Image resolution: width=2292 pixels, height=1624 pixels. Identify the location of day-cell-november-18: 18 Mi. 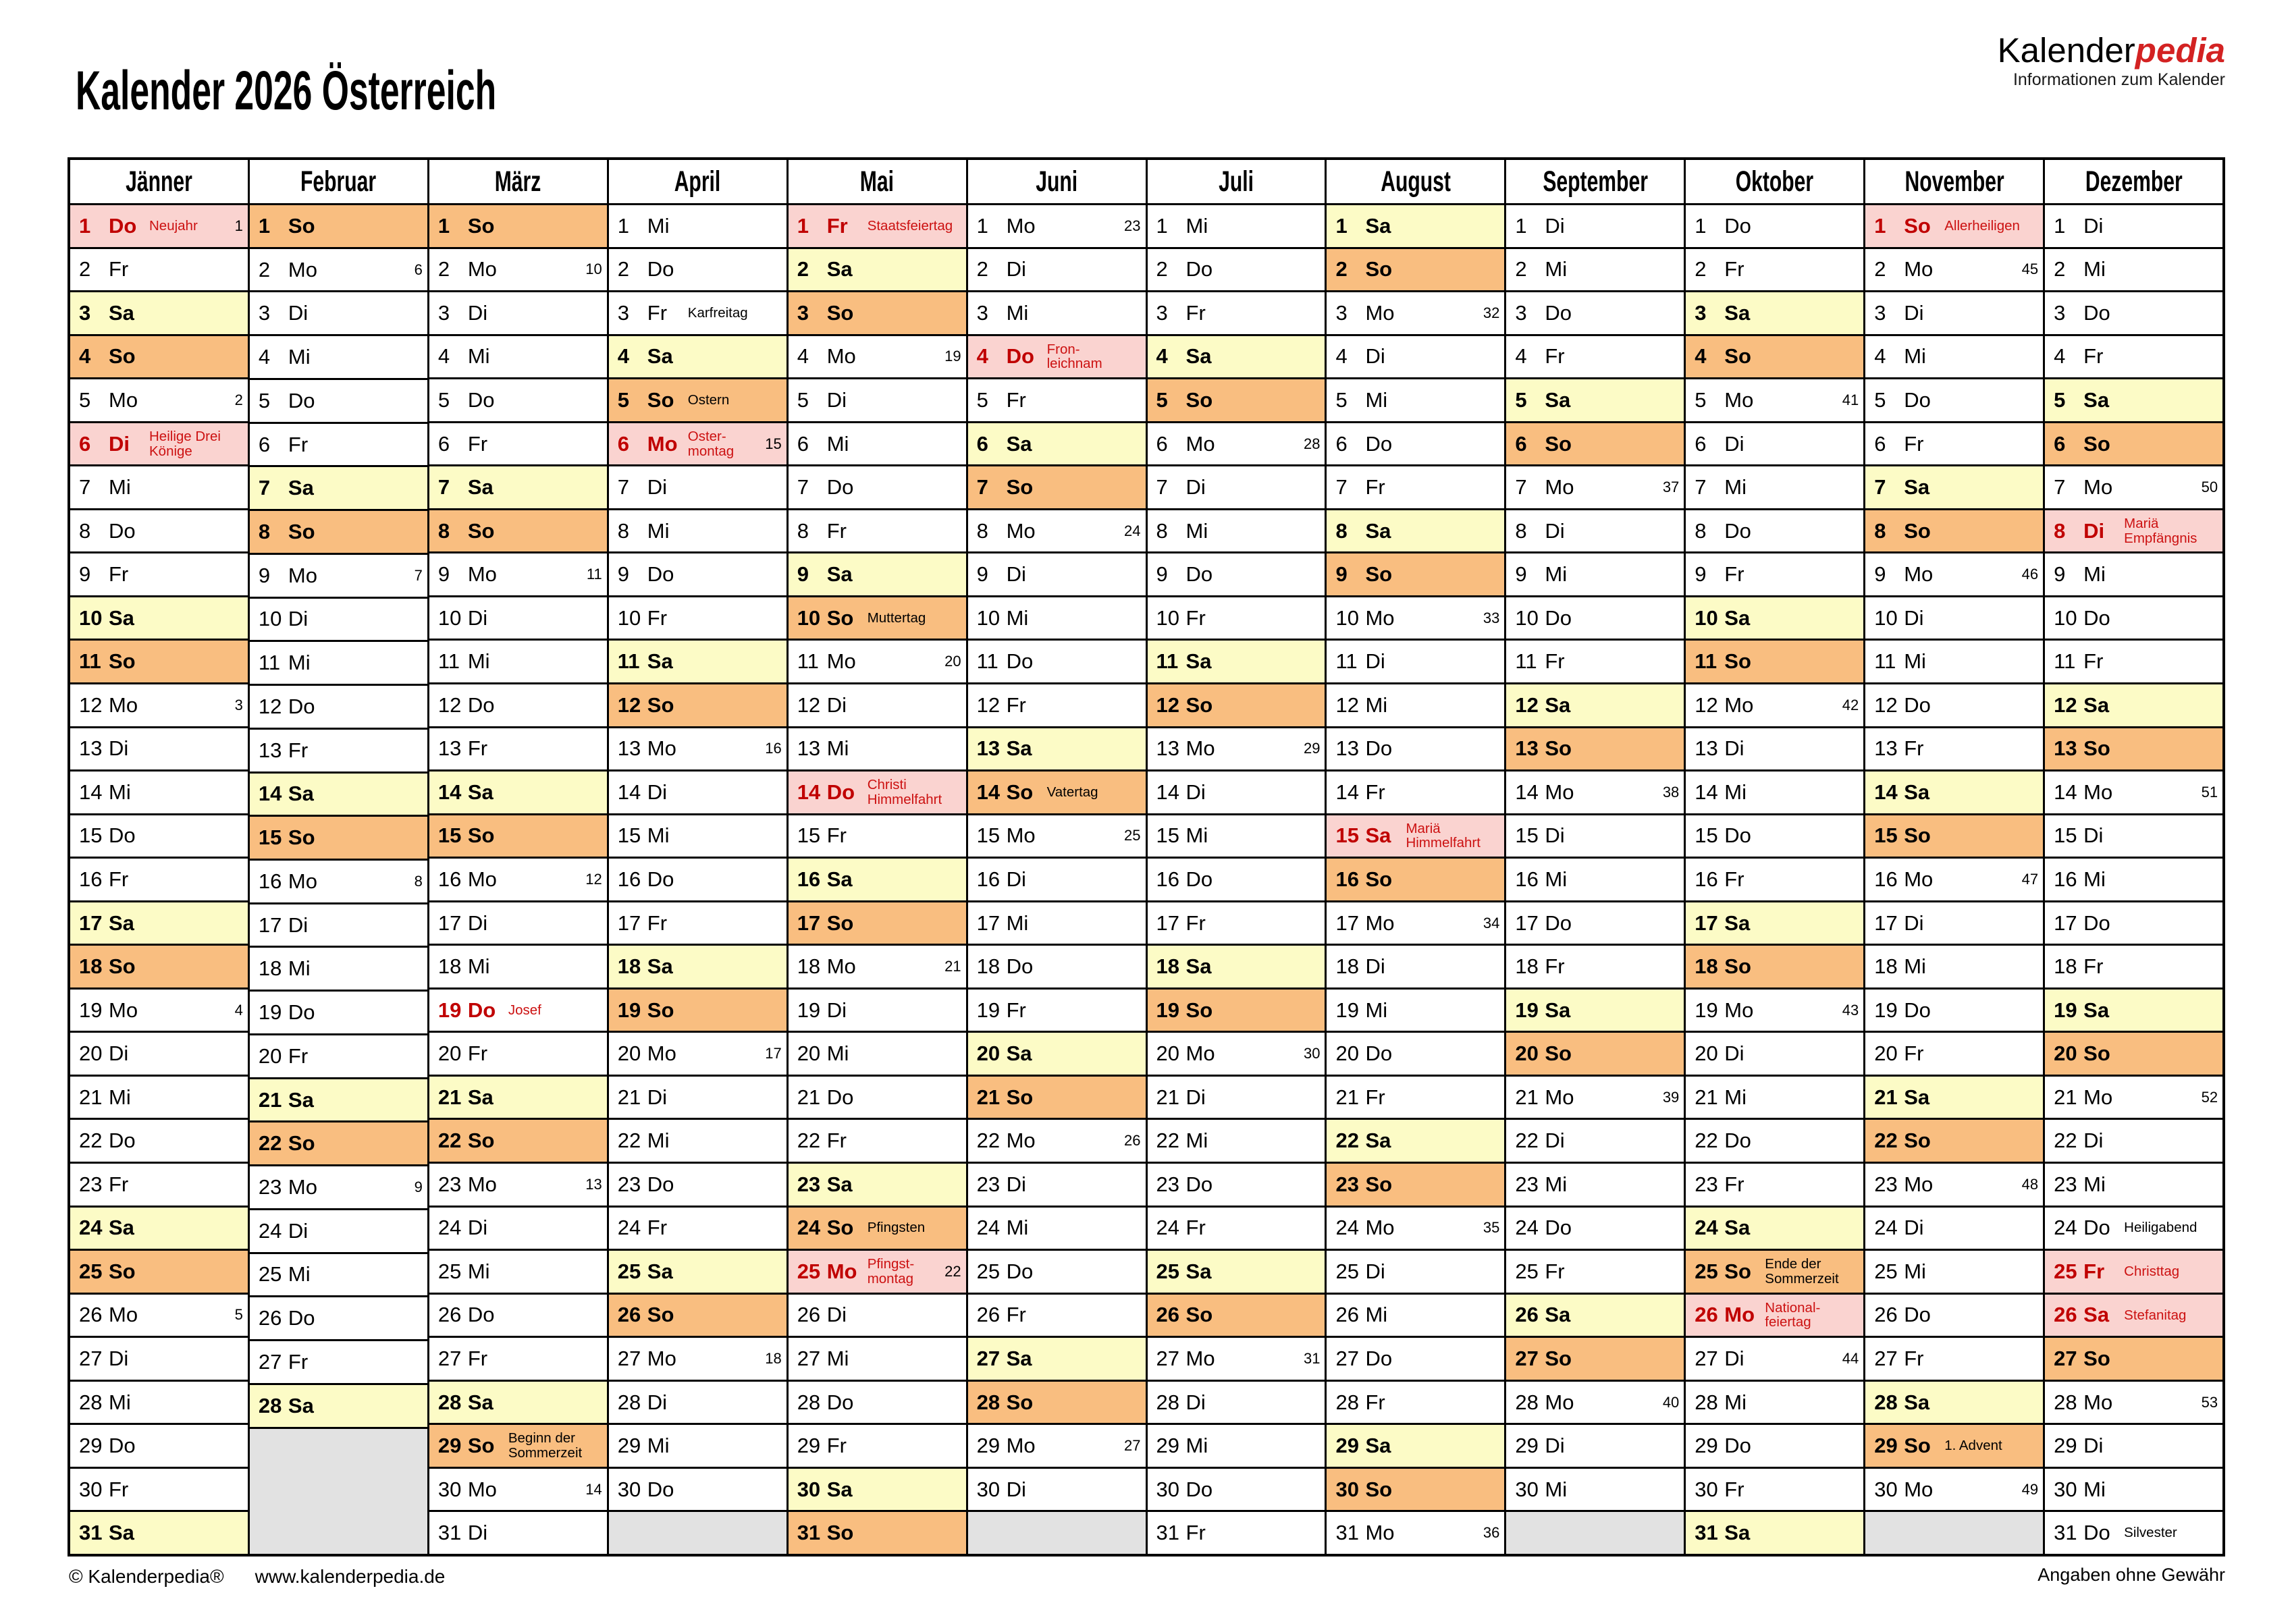
(1954, 965).